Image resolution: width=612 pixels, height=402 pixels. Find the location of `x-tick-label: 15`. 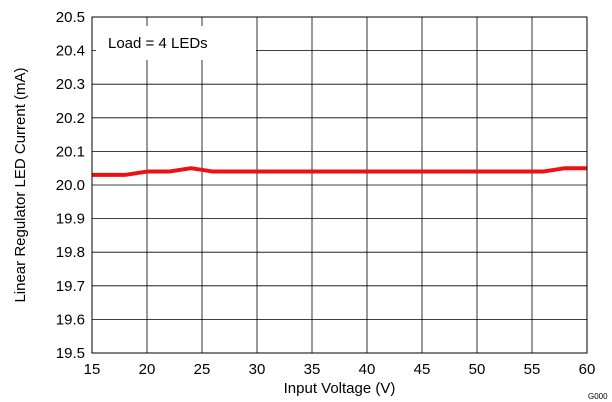

x-tick-label: 15 is located at coordinates (92, 369).